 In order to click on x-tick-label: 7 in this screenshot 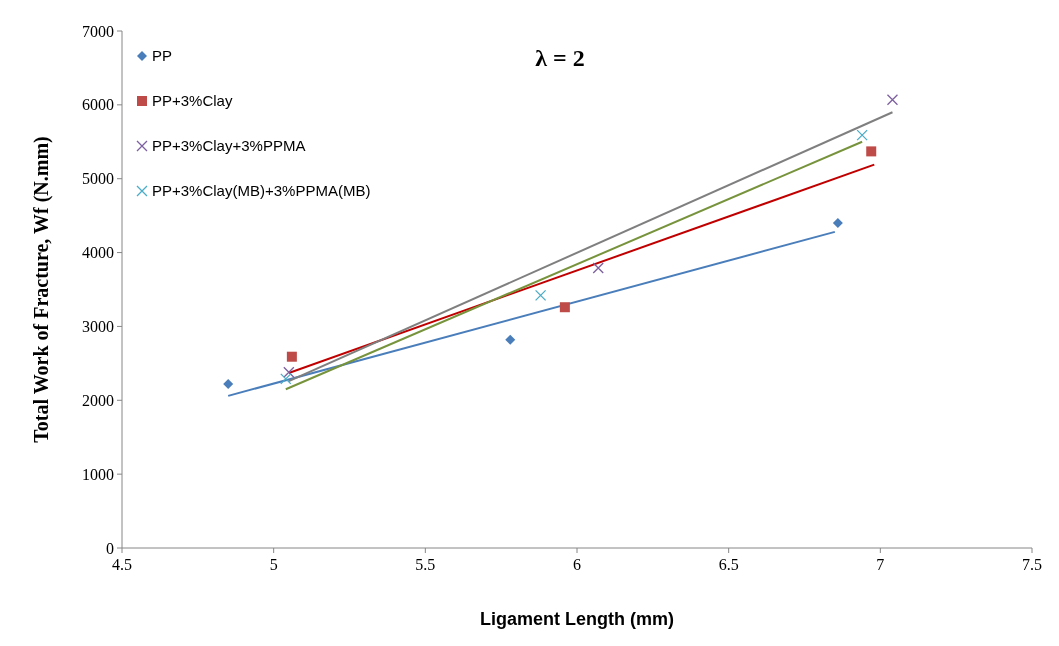, I will do `click(880, 564)`.